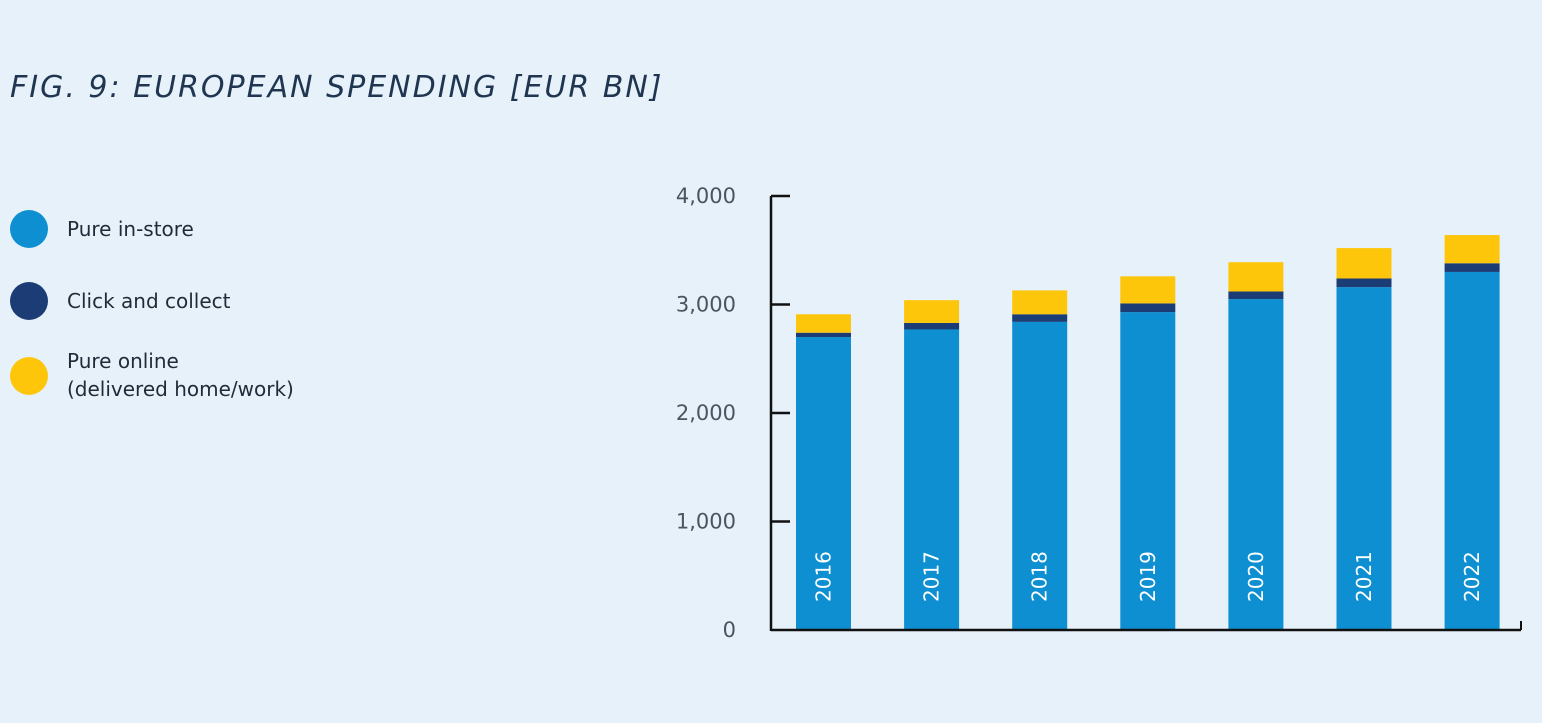 This screenshot has width=1542, height=723. Describe the element at coordinates (706, 413) in the screenshot. I see `y-tick-label-2000: 2,000` at that location.